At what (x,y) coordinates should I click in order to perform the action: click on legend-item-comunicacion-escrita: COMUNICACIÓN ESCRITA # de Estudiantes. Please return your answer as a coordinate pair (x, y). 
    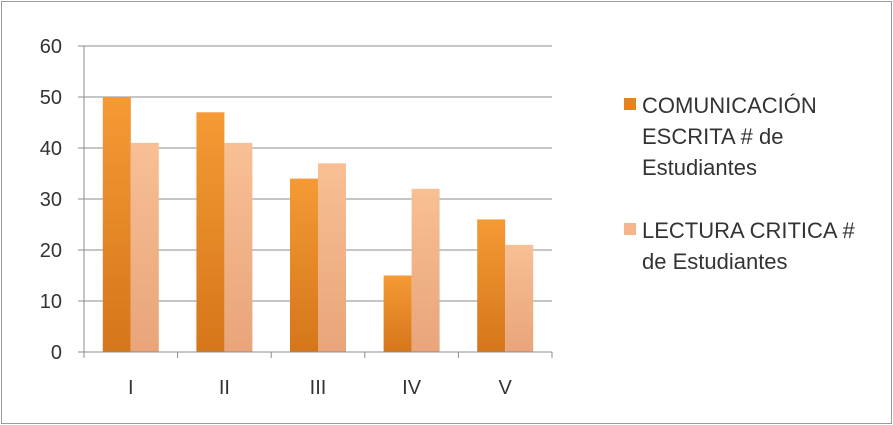
    Looking at the image, I should click on (749, 136).